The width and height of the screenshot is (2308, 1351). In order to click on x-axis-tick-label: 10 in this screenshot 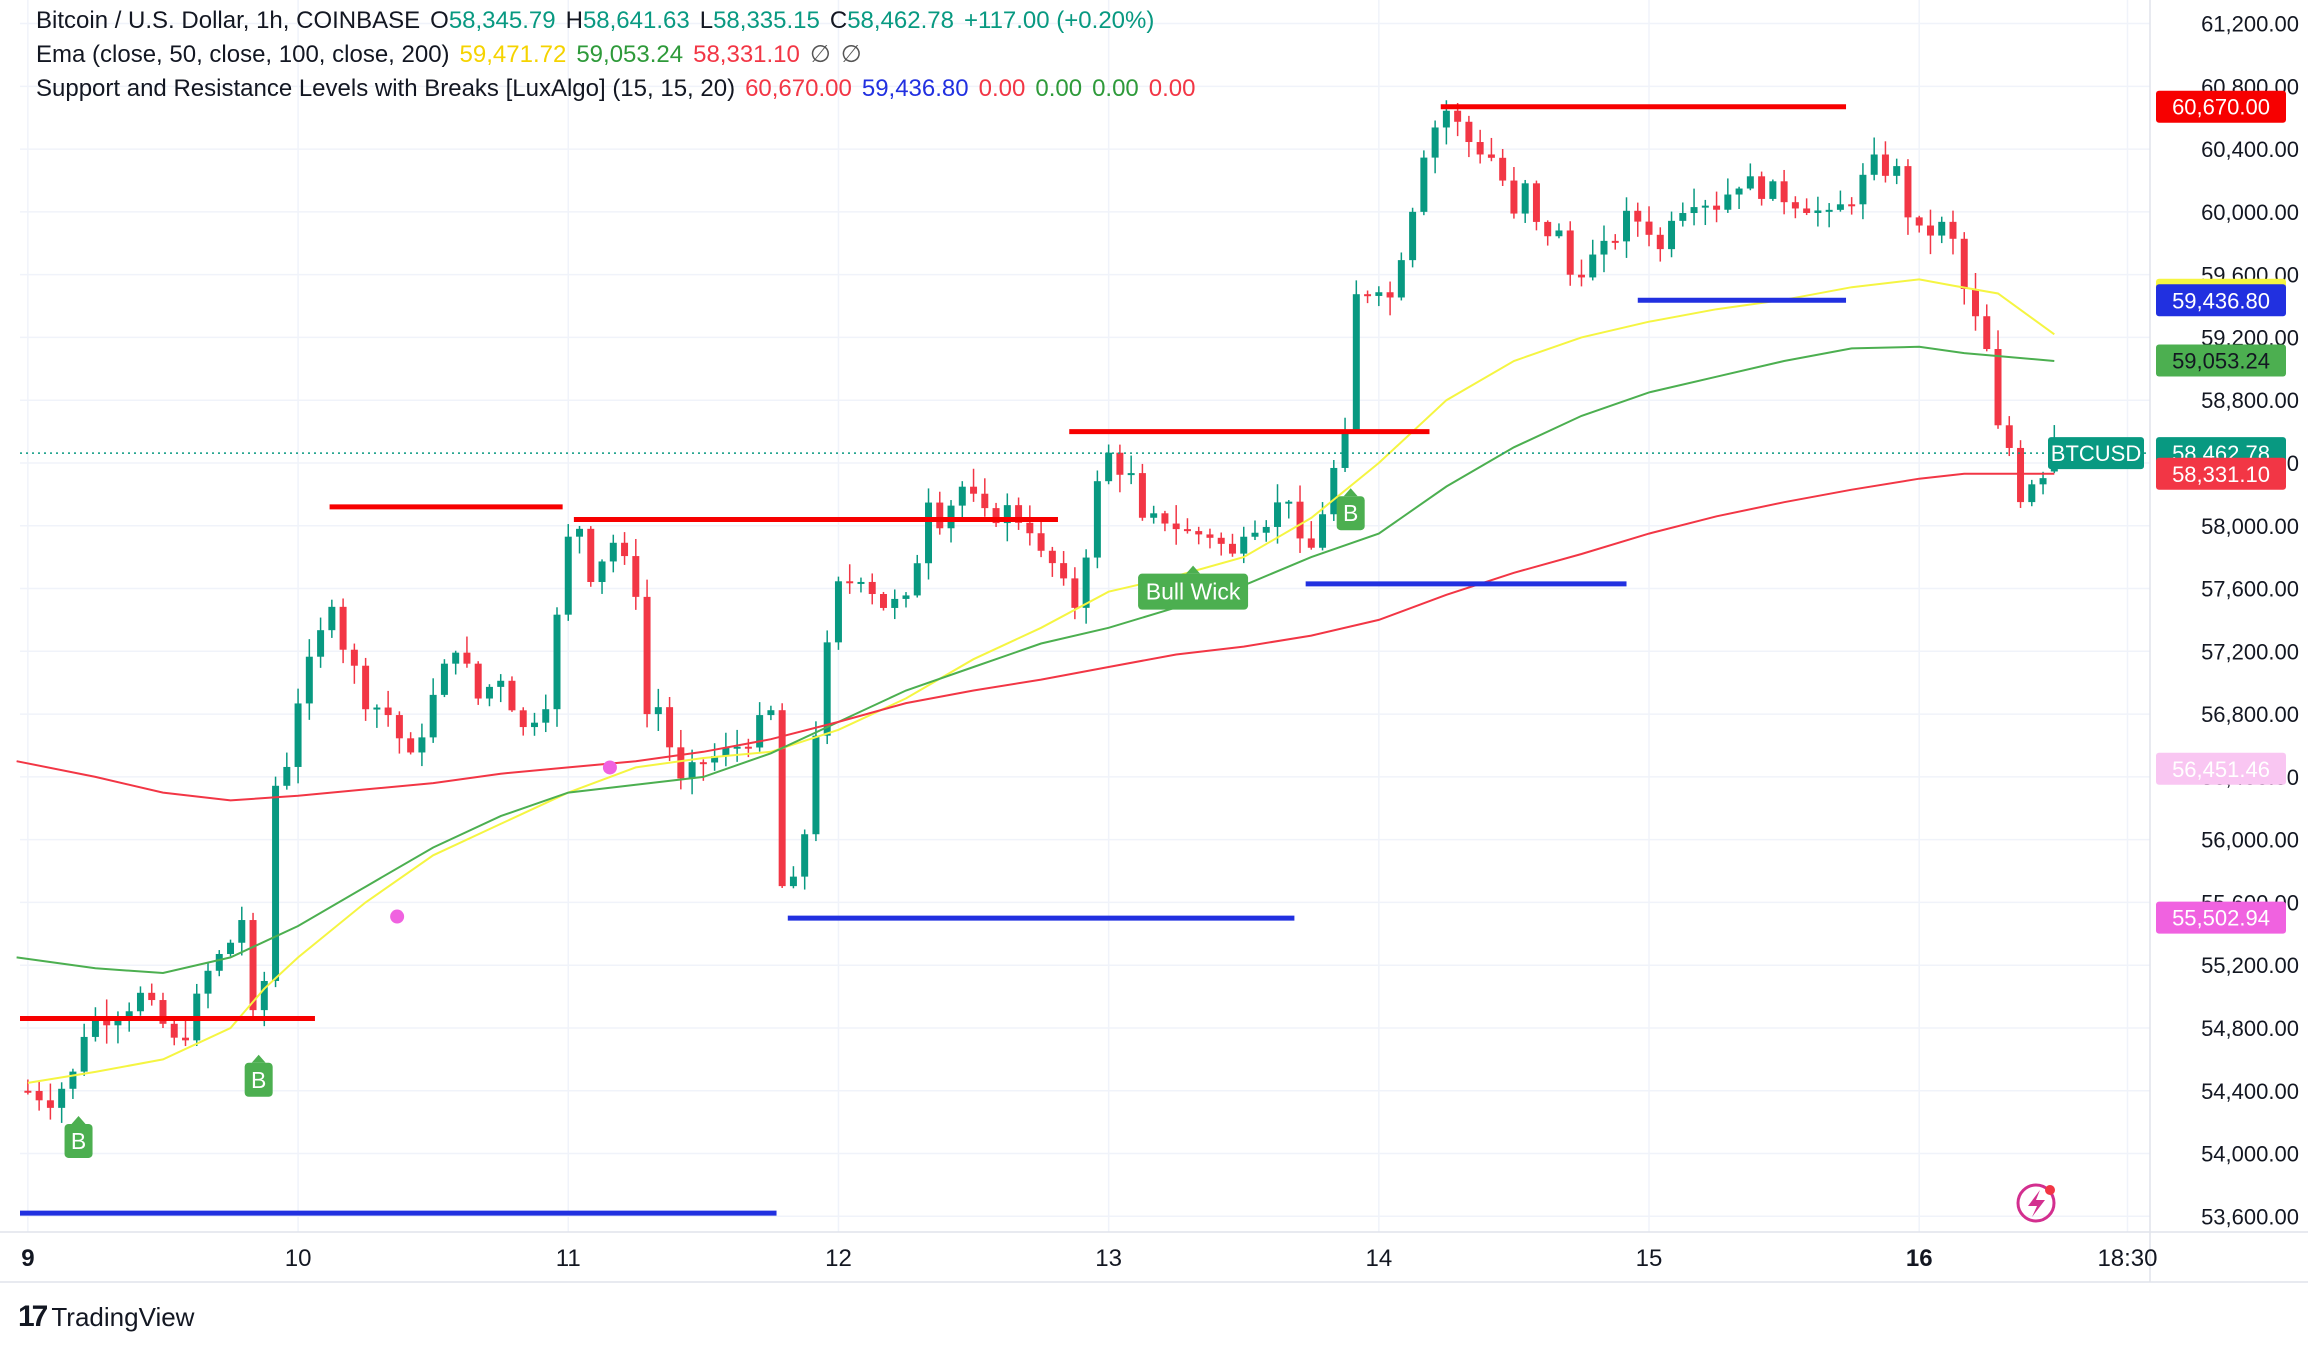, I will do `click(298, 1258)`.